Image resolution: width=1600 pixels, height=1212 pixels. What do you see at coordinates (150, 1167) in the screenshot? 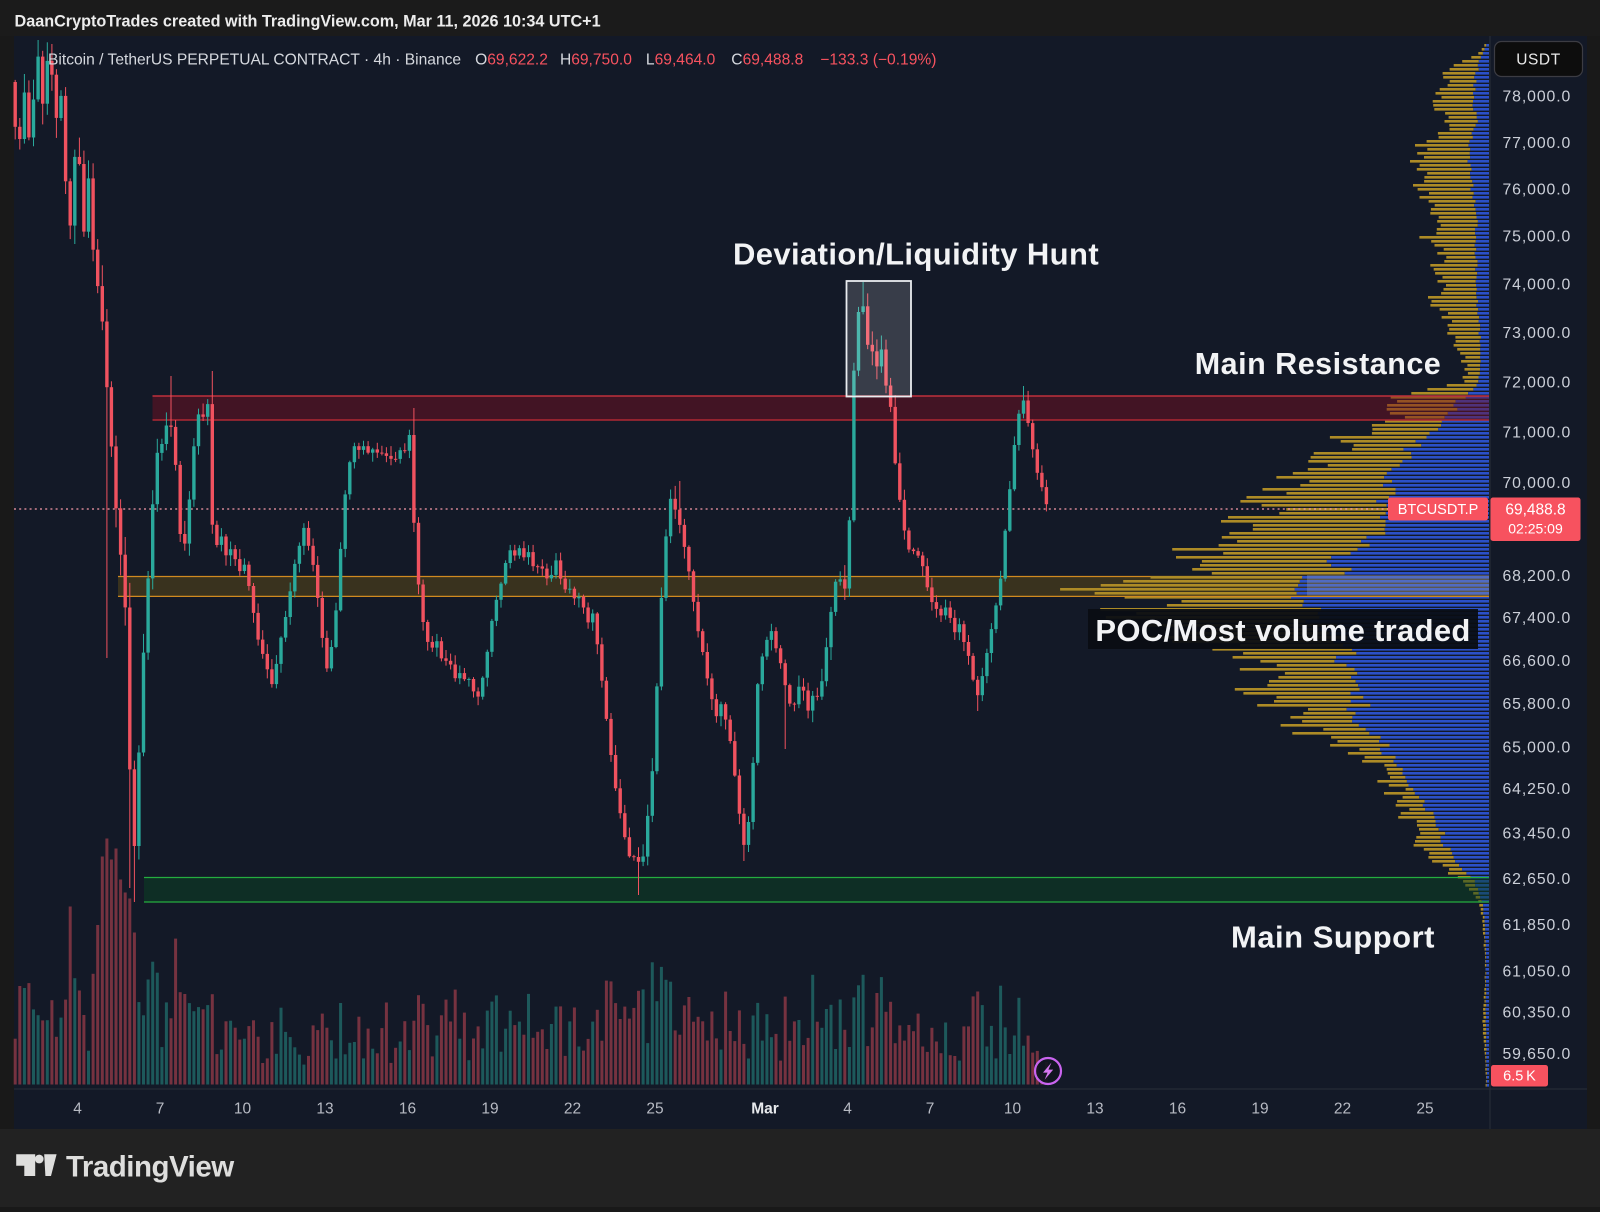
I see `svg-text: TradingView` at bounding box center [150, 1167].